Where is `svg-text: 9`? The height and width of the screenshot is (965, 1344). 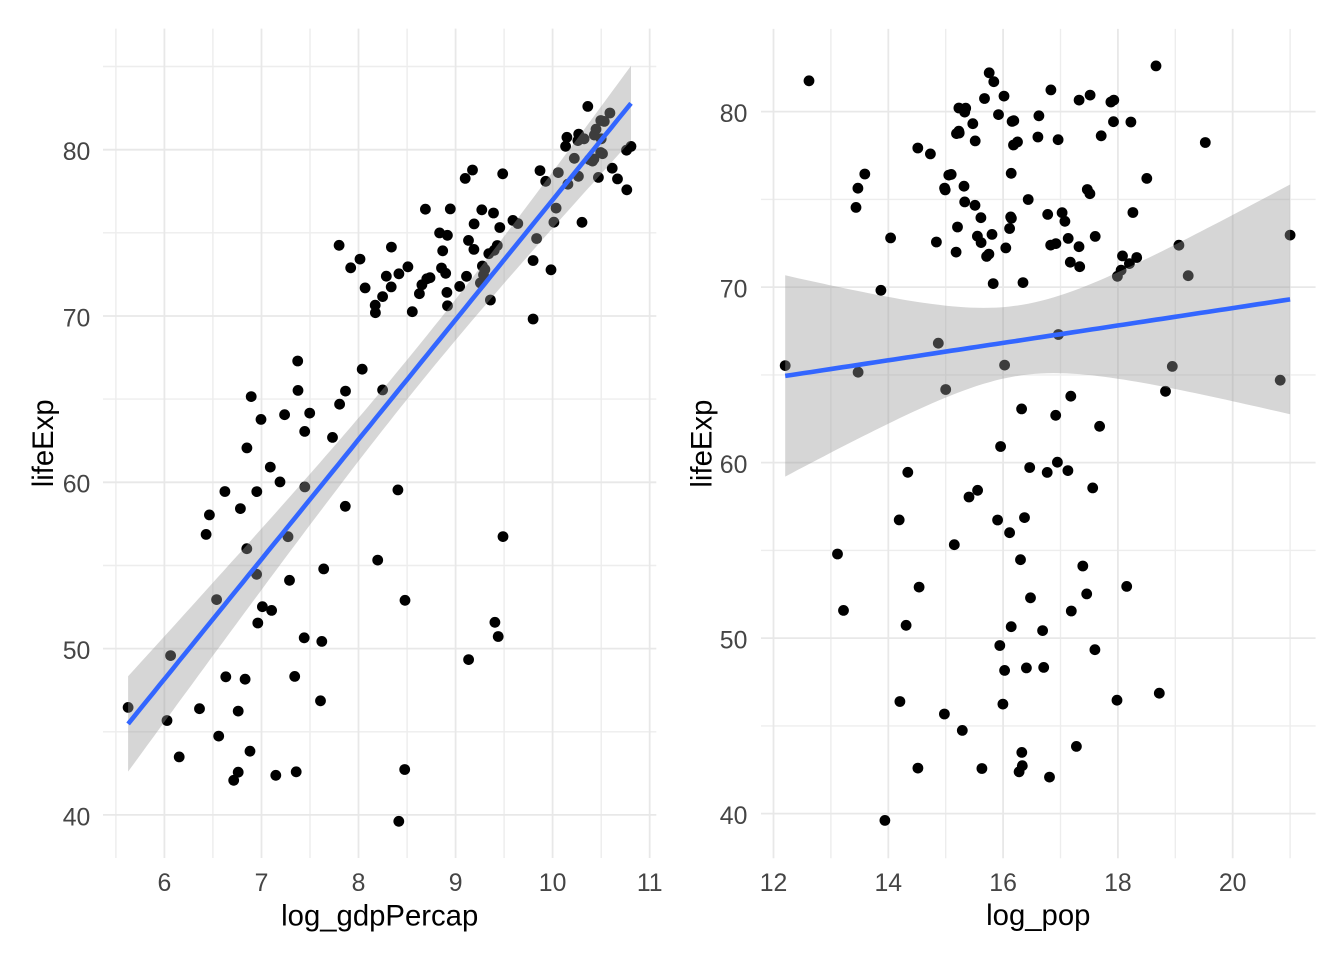
svg-text: 9 is located at coordinates (456, 883).